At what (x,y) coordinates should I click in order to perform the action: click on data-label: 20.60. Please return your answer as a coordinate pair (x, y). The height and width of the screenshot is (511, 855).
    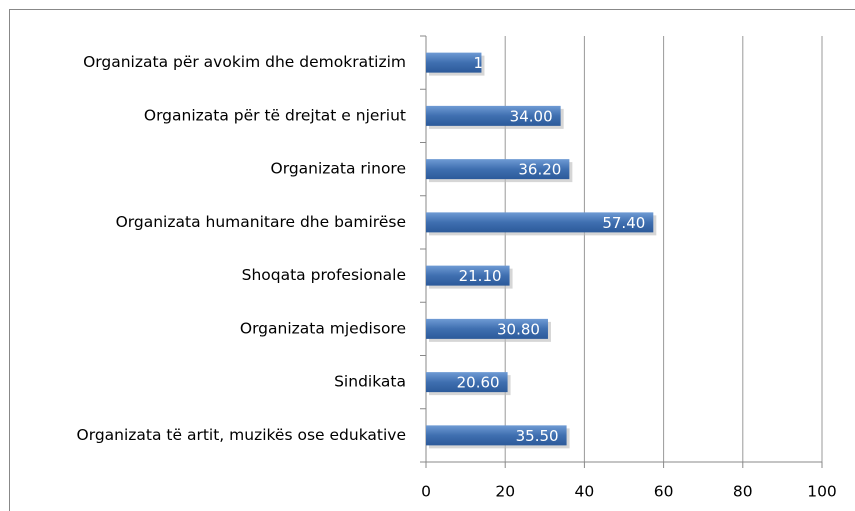
    Looking at the image, I should click on (478, 383).